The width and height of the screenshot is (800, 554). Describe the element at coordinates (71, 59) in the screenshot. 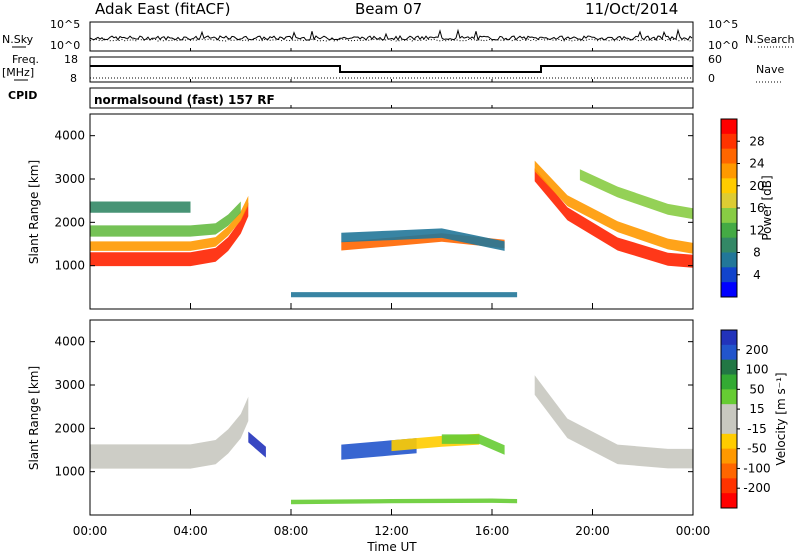

I see `freq-tick-high: 18` at that location.